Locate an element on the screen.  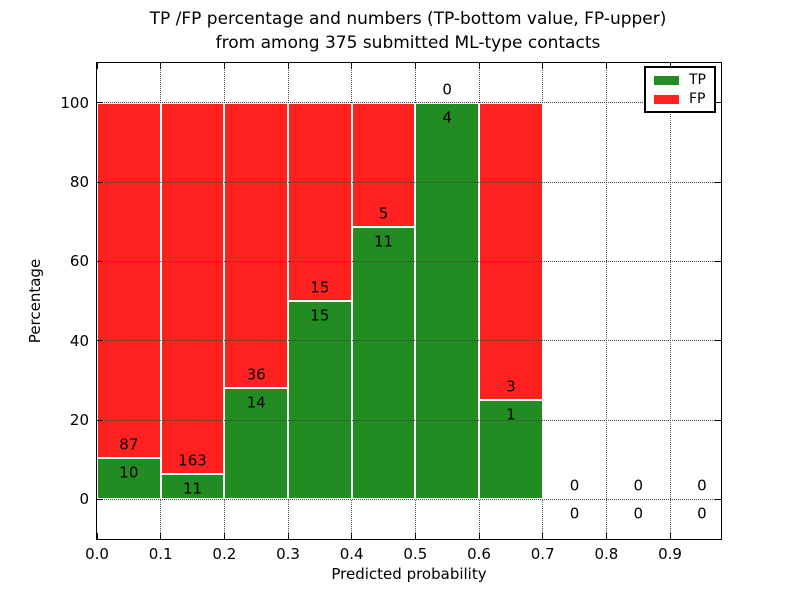
x-tick-label: 0.6 is located at coordinates (479, 554).